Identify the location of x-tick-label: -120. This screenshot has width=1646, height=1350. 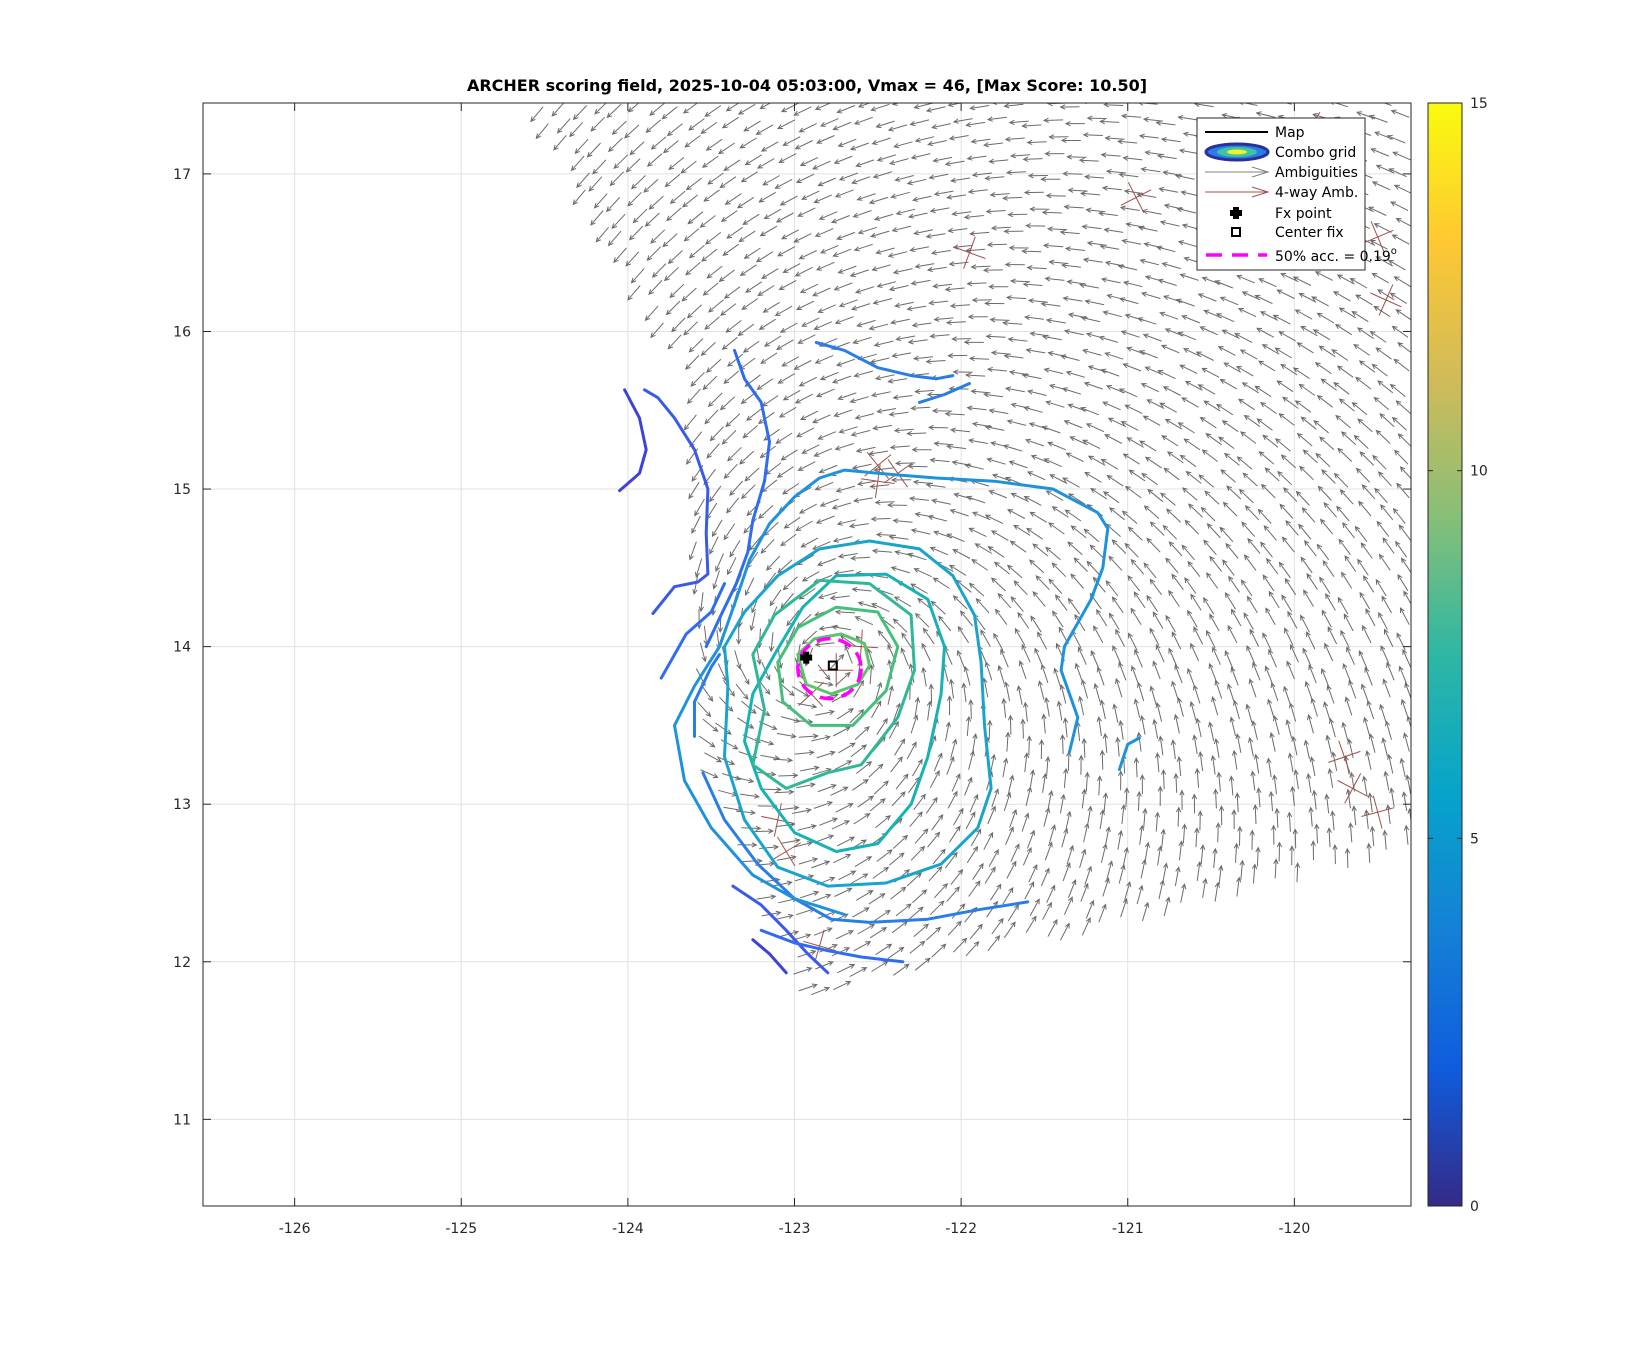
(1294, 1229).